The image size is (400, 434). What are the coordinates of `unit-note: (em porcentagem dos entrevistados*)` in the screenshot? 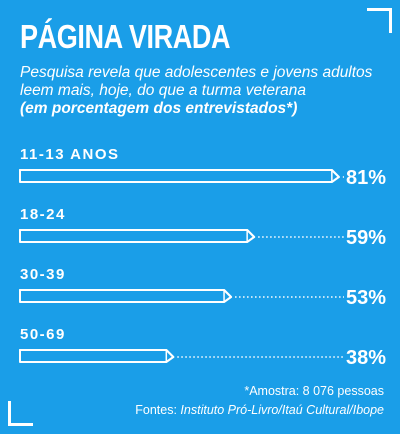 It's located at (159, 108).